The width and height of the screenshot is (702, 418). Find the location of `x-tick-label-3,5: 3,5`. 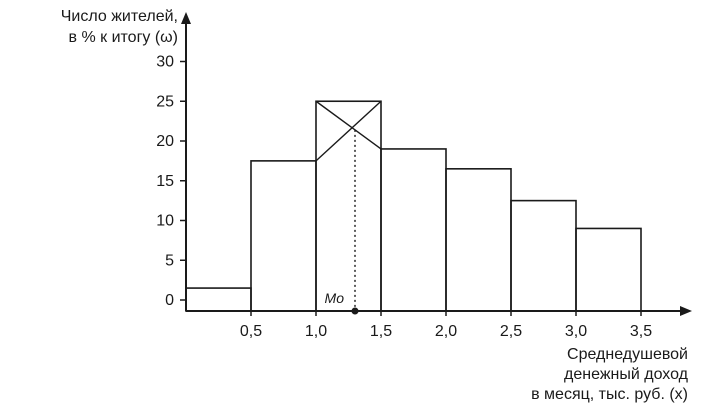

x-tick-label-3,5: 3,5 is located at coordinates (641, 331).